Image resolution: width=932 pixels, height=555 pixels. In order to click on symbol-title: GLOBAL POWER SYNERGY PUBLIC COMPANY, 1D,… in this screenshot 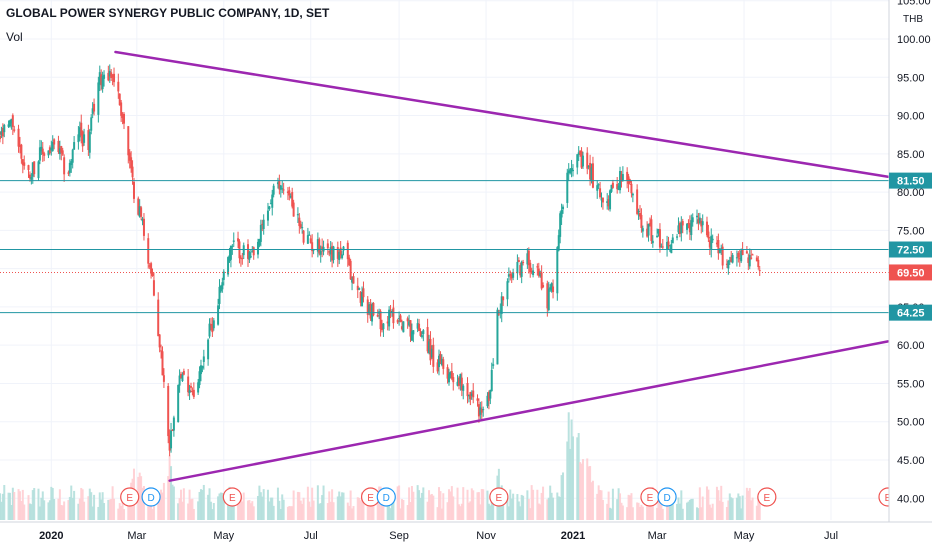, I will do `click(168, 13)`.